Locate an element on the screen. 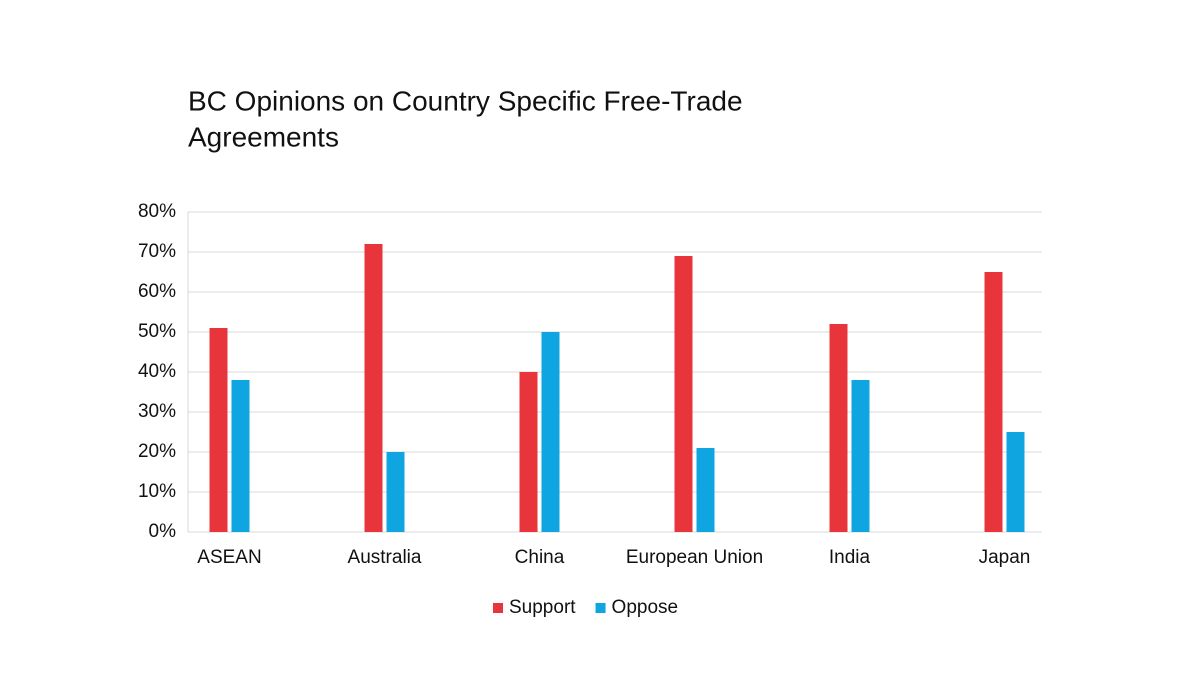  x-tick-label: European Union is located at coordinates (694, 557).